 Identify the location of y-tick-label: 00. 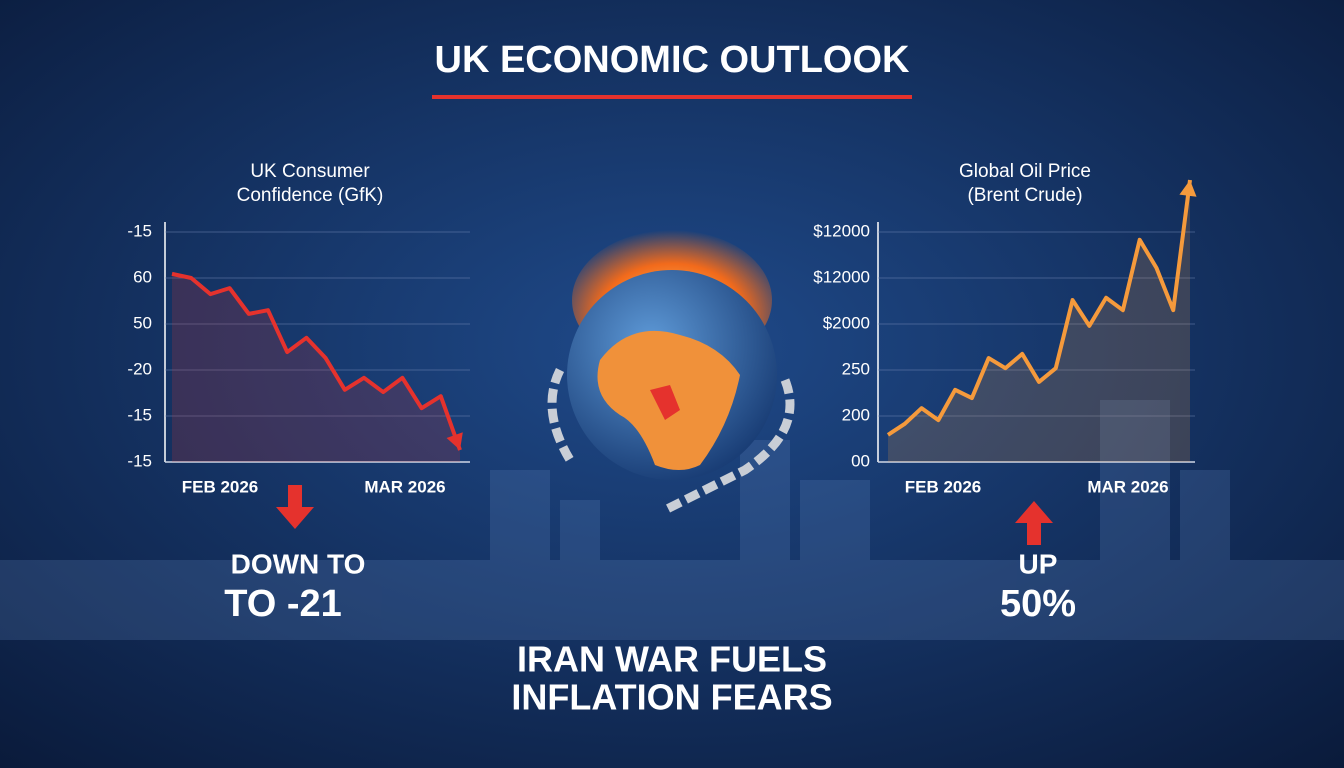
(860, 460).